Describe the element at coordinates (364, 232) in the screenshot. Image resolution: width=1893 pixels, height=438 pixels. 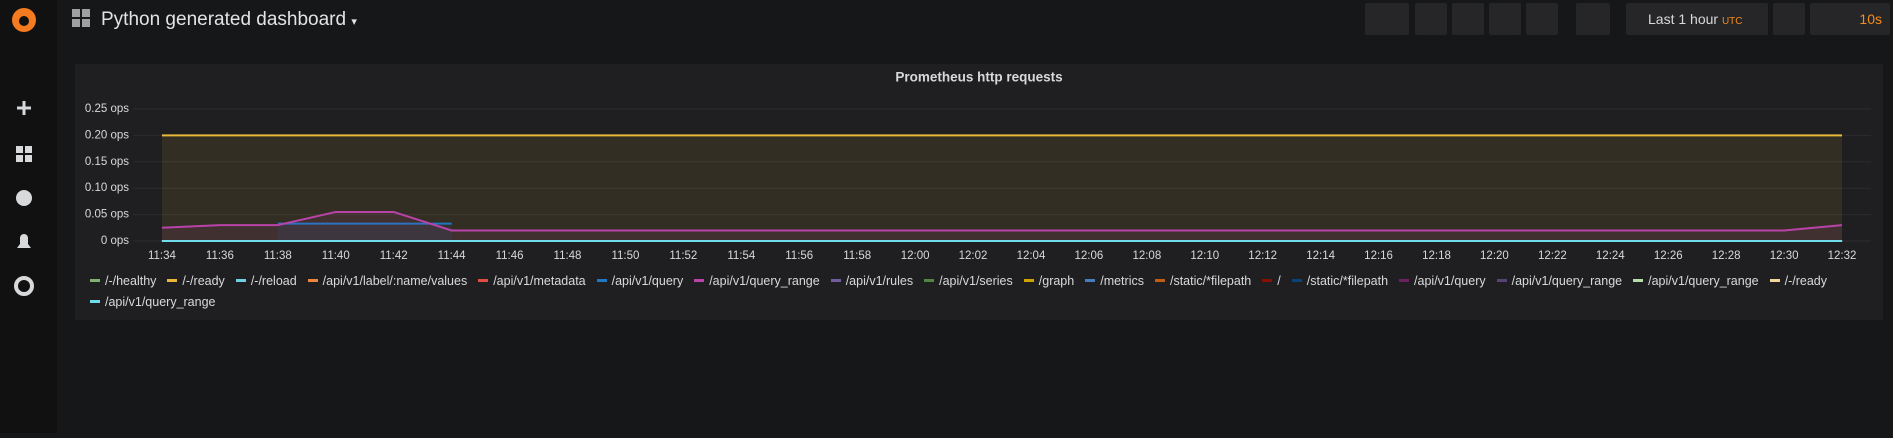
I see `series-area` at that location.